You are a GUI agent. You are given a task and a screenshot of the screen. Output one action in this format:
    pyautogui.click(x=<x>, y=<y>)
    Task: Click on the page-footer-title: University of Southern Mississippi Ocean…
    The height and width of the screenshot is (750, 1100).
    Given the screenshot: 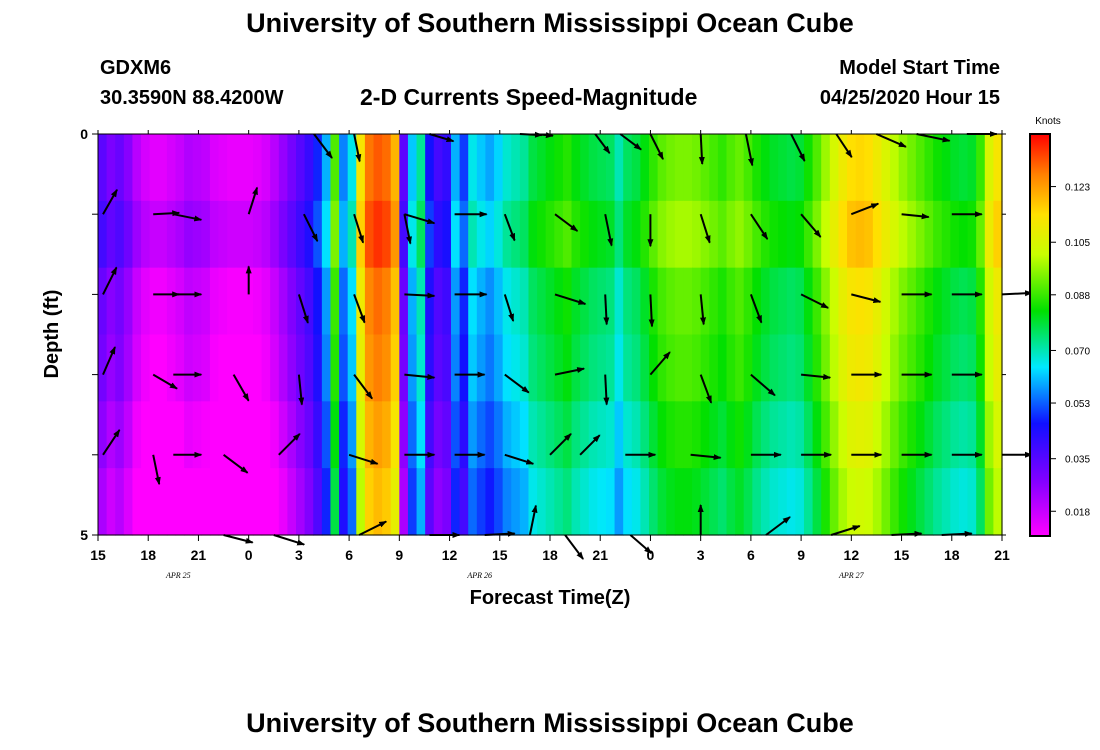 What is the action you would take?
    pyautogui.click(x=550, y=723)
    